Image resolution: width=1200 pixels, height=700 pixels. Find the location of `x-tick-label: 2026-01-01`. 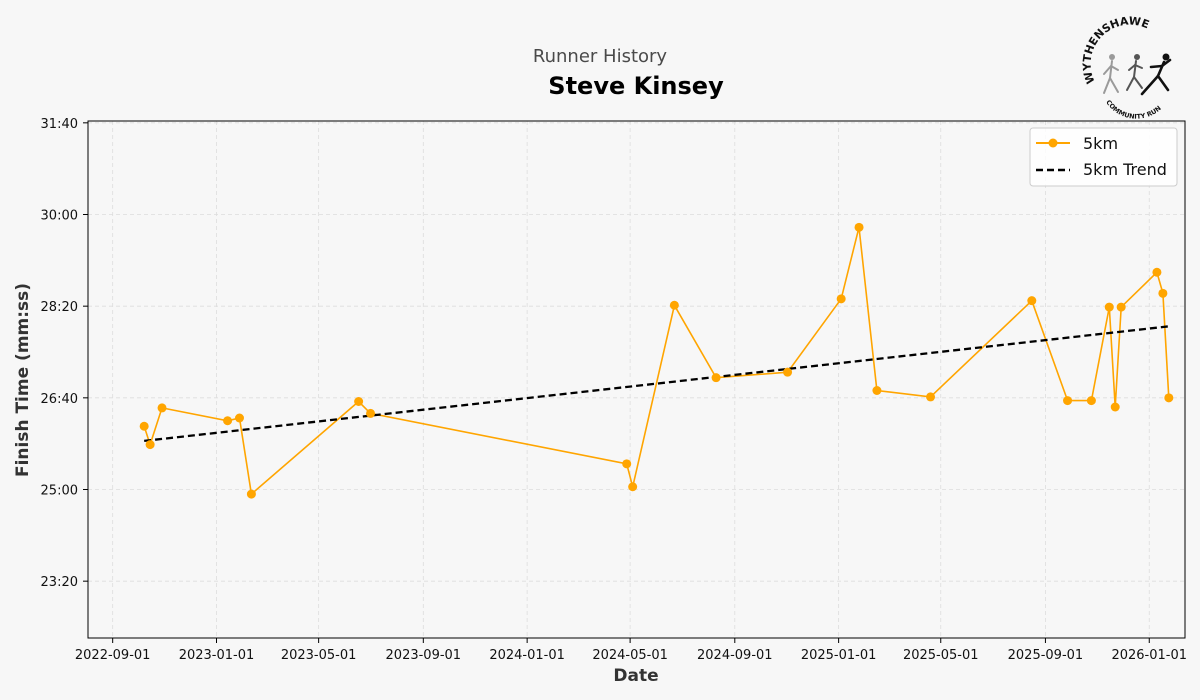

x-tick-label: 2026-01-01 is located at coordinates (1149, 655).